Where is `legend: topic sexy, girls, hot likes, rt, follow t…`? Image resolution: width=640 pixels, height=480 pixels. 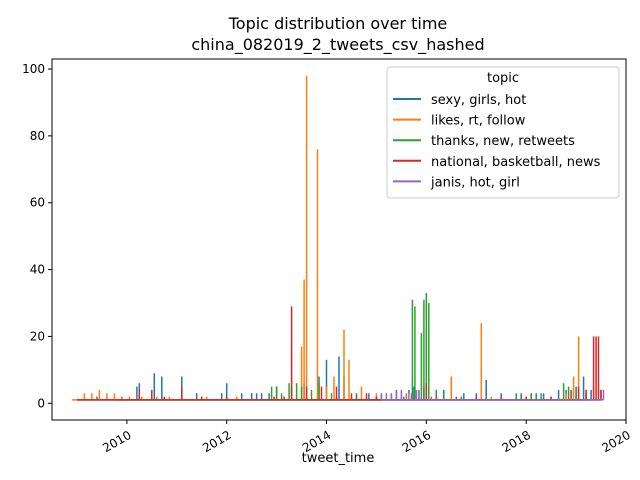 legend: topic sexy, girls, hot likes, rt, follow t… is located at coordinates (503, 132).